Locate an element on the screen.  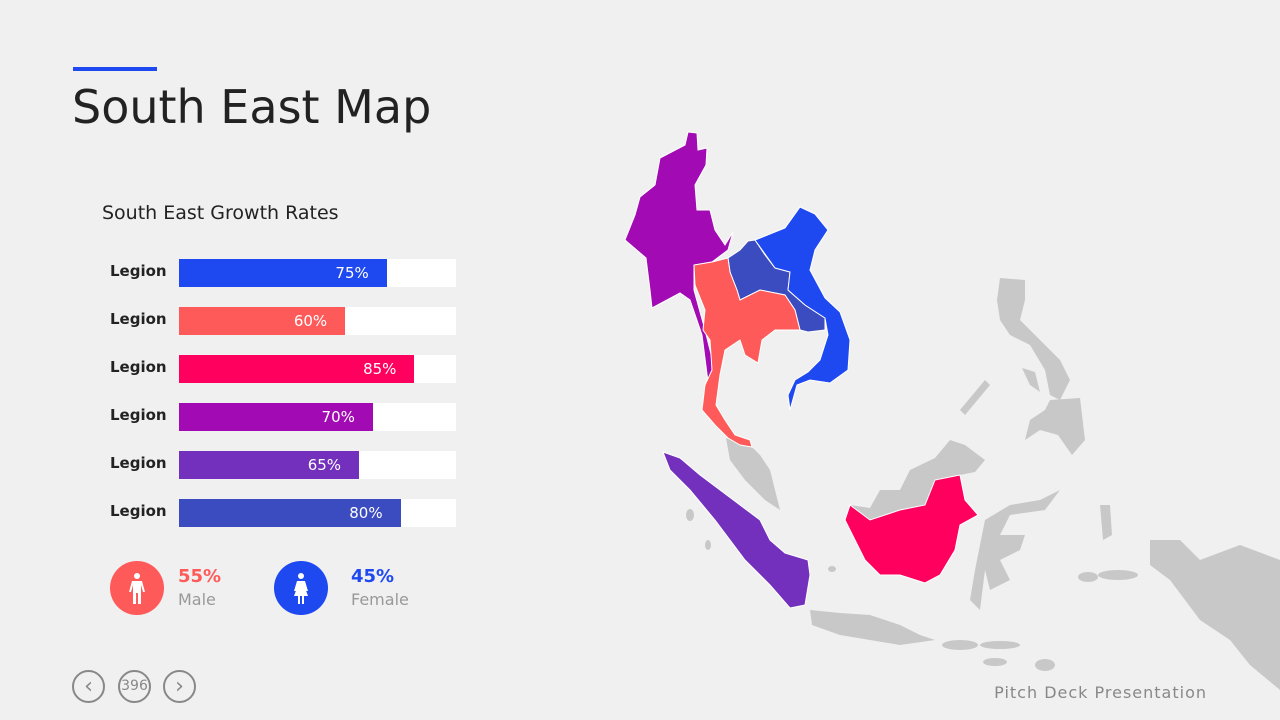
female-label: Female is located at coordinates (380, 599).